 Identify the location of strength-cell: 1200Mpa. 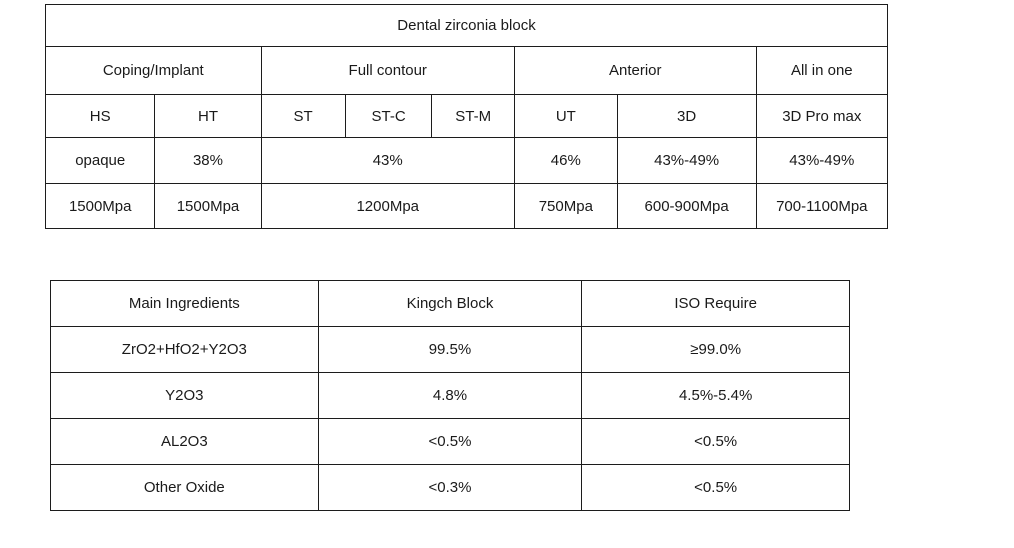
(387, 206).